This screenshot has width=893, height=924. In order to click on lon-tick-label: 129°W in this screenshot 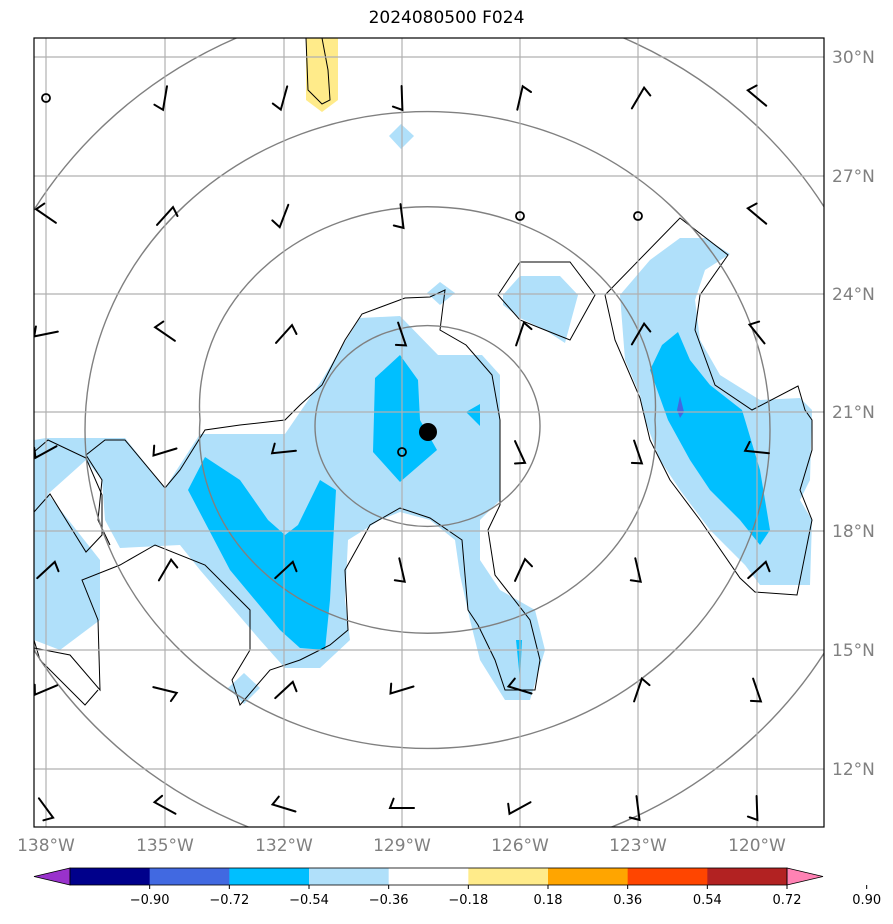, I will do `click(402, 846)`.